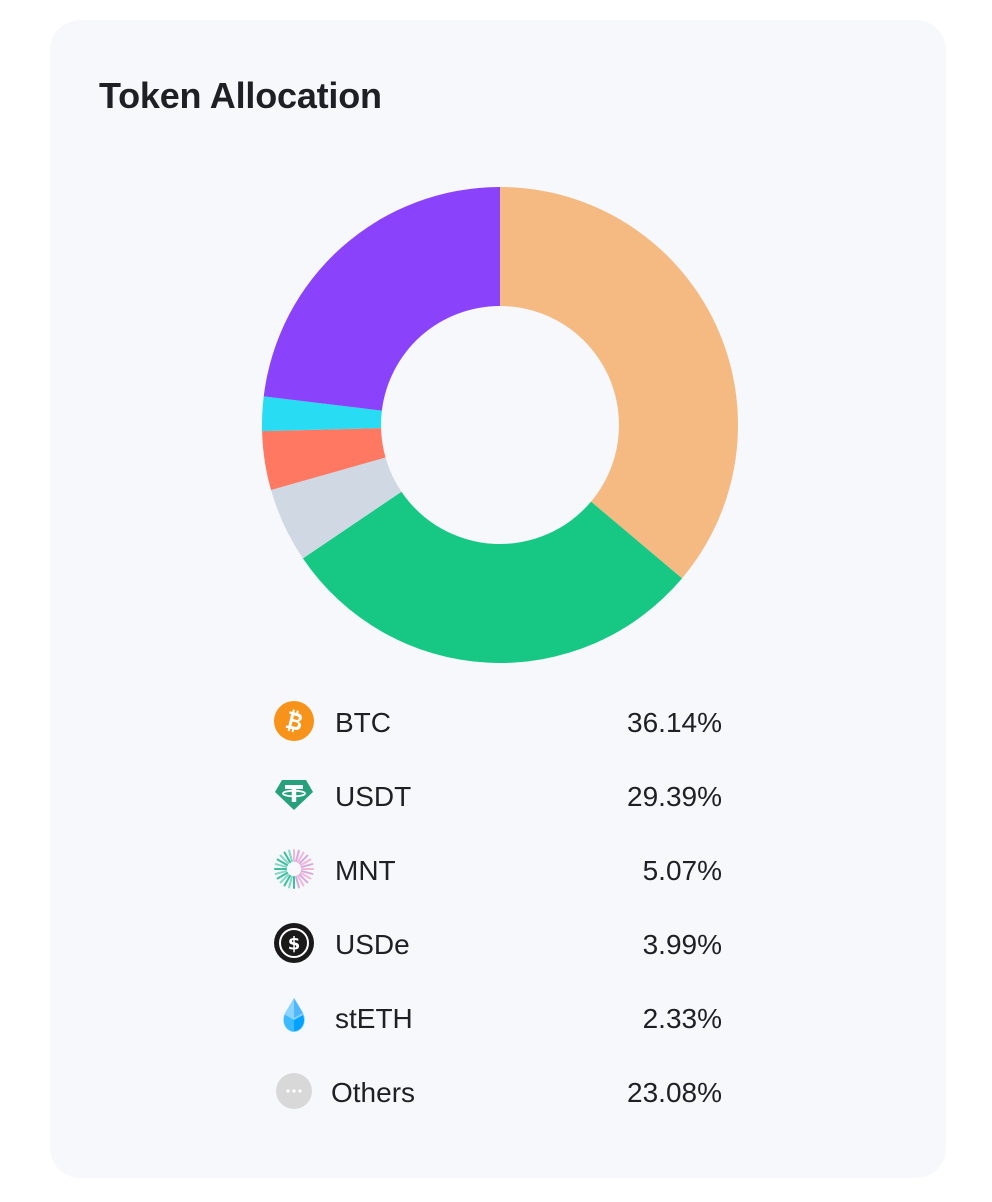  I want to click on card-title: Token Allocation, so click(240, 95).